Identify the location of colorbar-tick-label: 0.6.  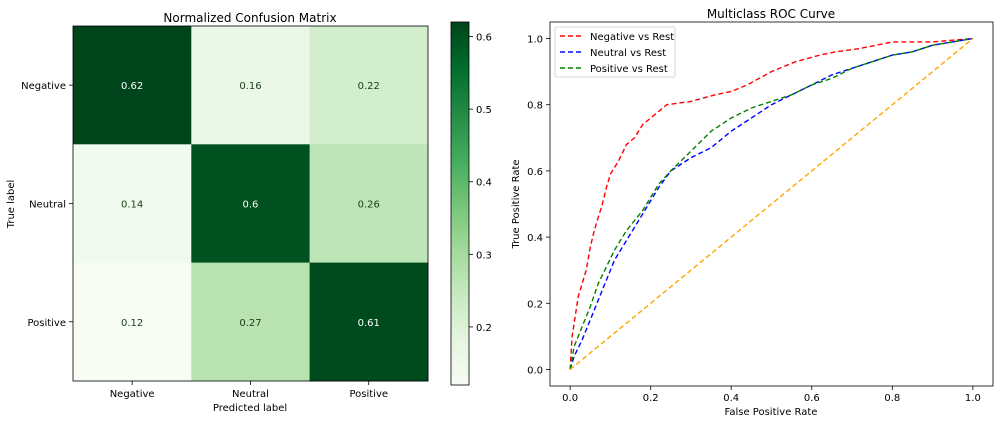
(484, 38).